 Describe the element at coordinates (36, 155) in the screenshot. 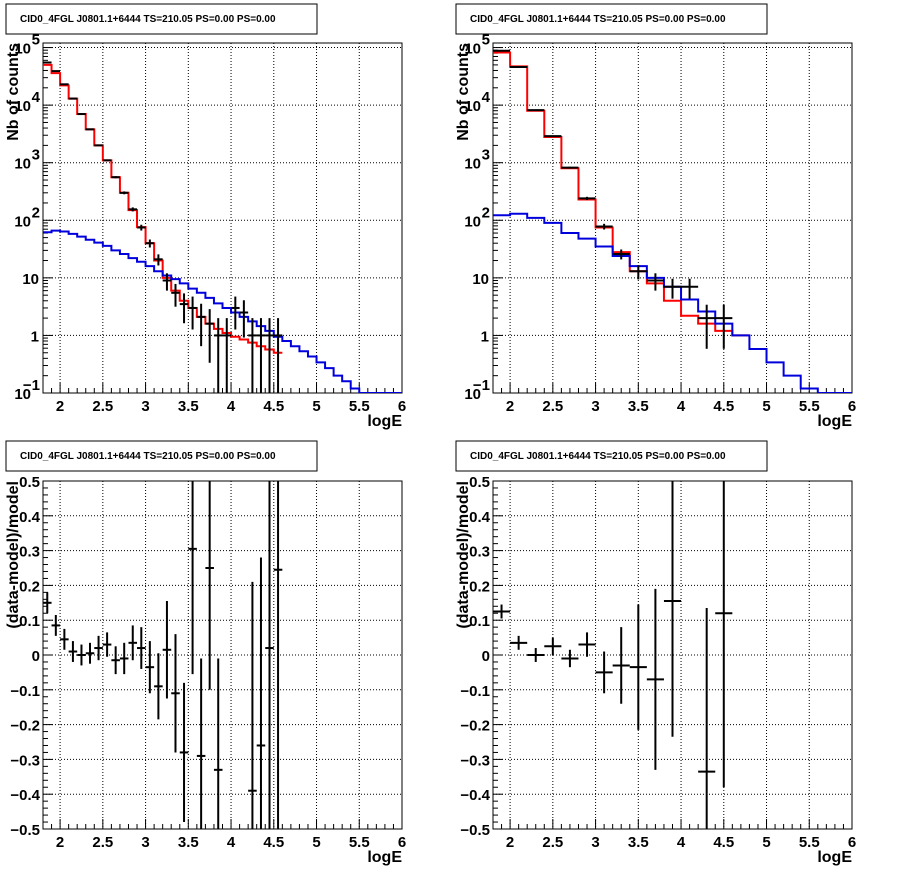

I see `y-tick-exponent: 3` at that location.